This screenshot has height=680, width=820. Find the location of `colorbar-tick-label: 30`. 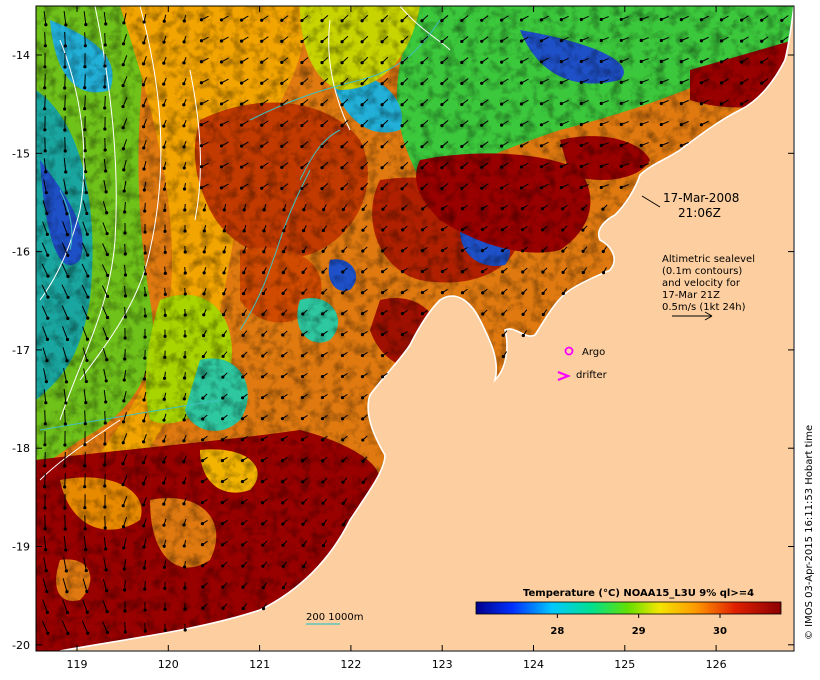

colorbar-tick-label: 30 is located at coordinates (720, 631).